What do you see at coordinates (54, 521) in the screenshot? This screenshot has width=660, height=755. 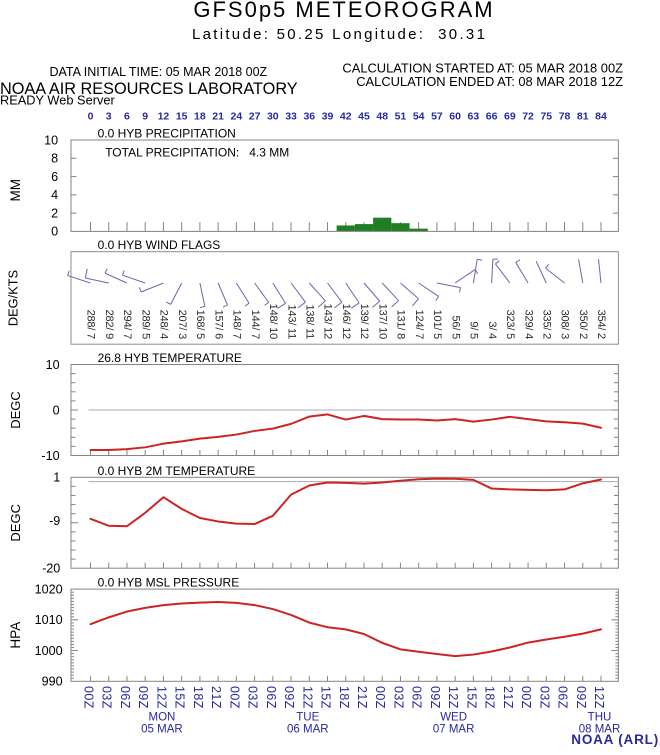 I see `svg-text: -9` at bounding box center [54, 521].